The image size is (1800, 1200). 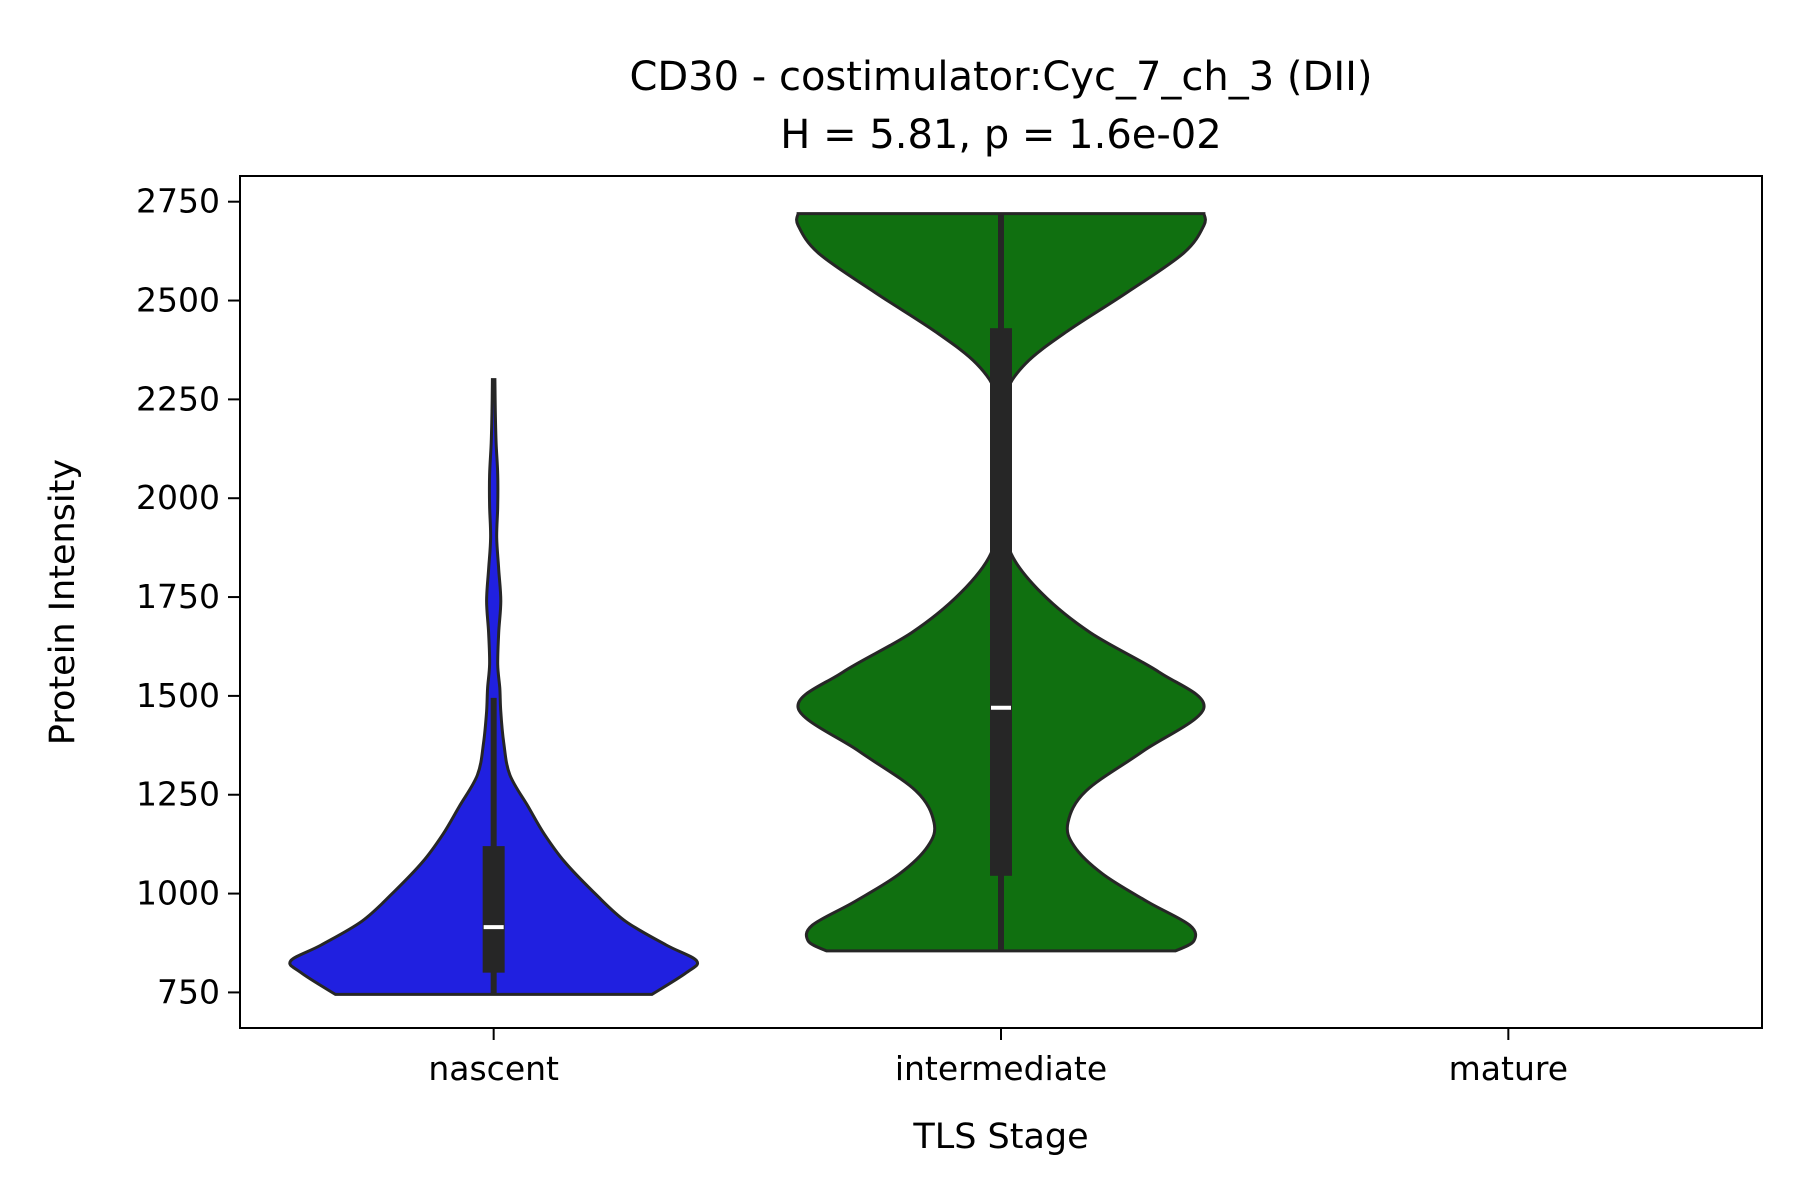 What do you see at coordinates (1001, 602) in the screenshot?
I see `iqr-box-intermediate` at bounding box center [1001, 602].